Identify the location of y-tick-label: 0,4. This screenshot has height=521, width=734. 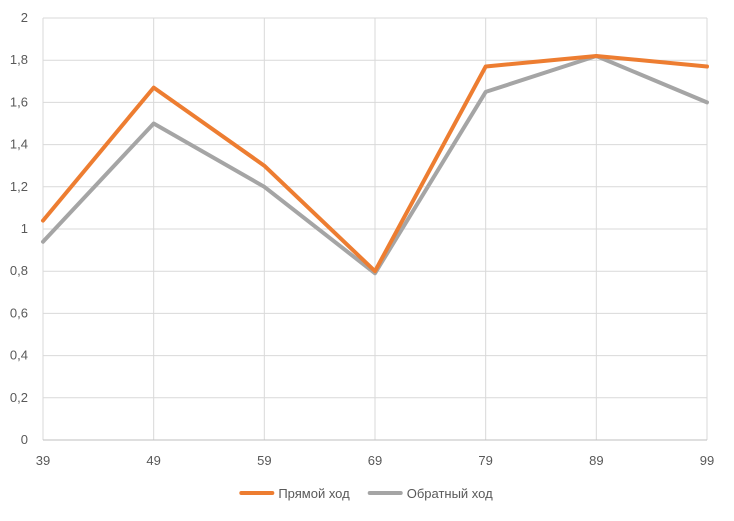
(19, 355).